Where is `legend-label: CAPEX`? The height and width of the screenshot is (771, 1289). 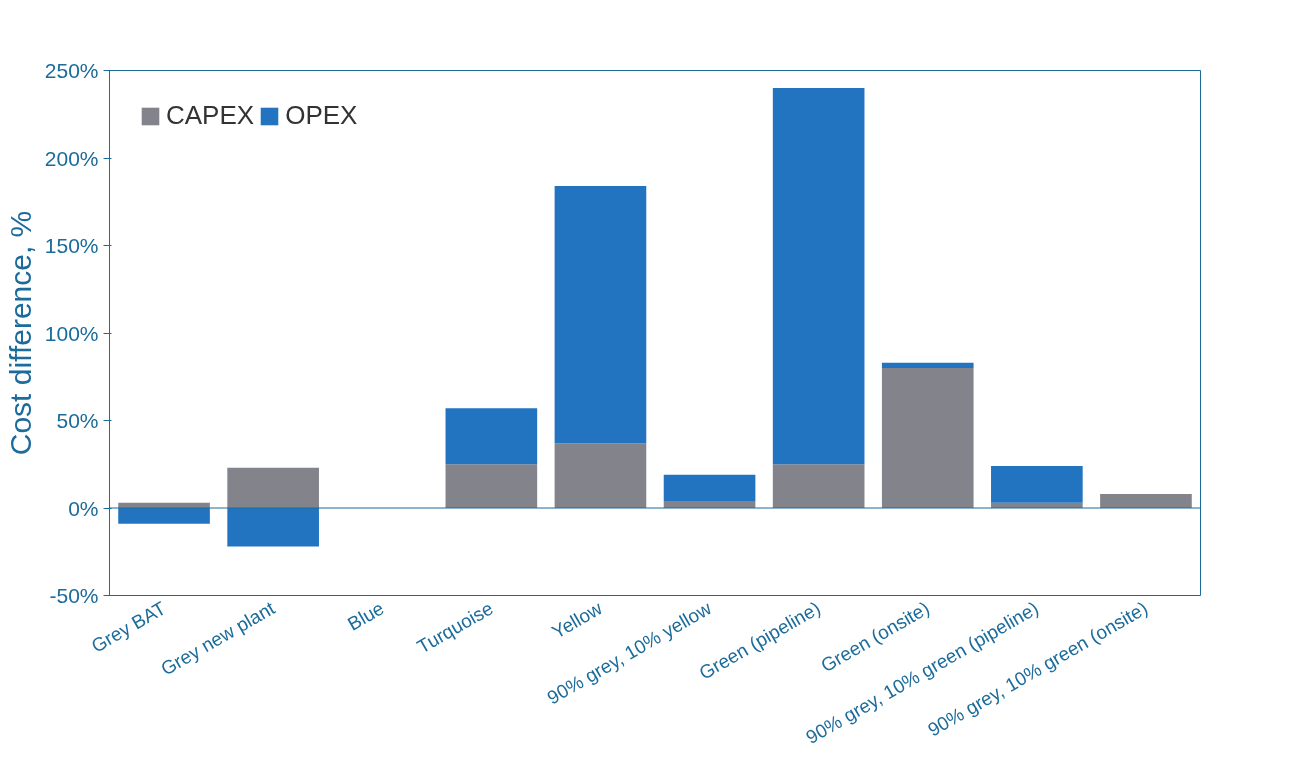 legend-label: CAPEX is located at coordinates (210, 115).